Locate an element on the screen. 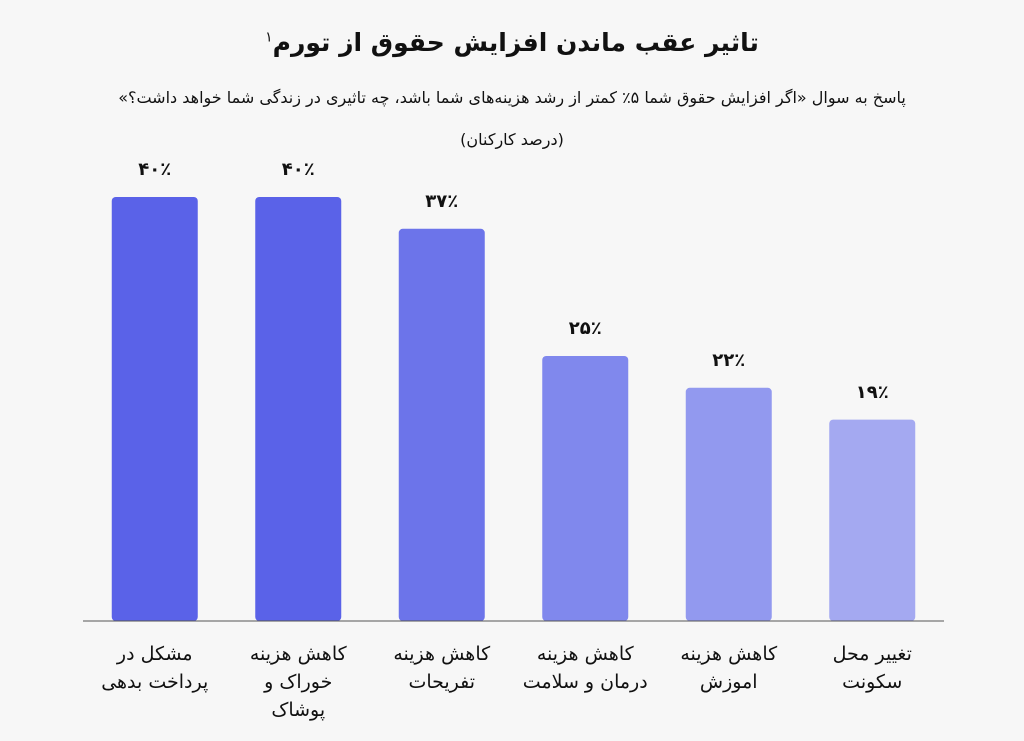 The width and height of the screenshot is (1024, 741). value-label: ۲۵٪ is located at coordinates (585, 328).